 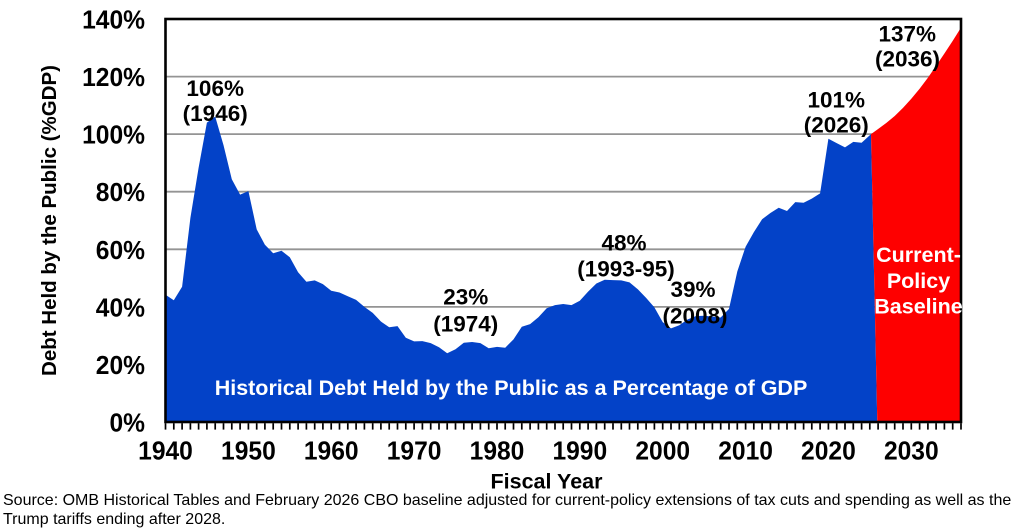 What do you see at coordinates (911, 450) in the screenshot?
I see `svg-text: 2030` at bounding box center [911, 450].